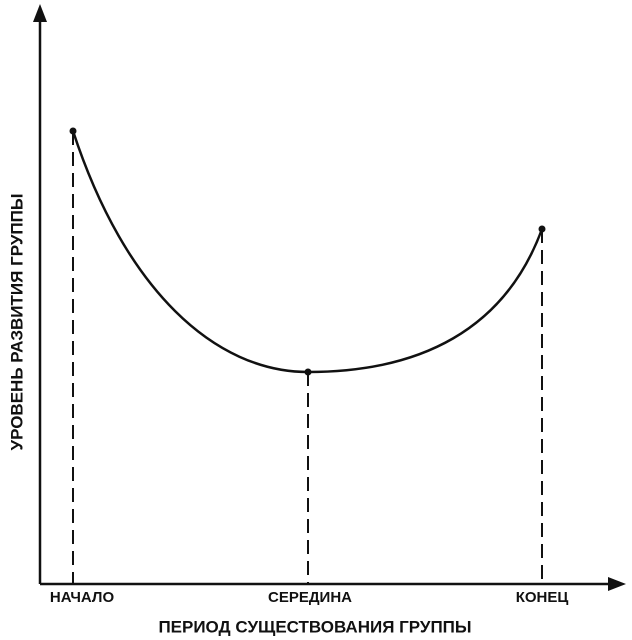 The image size is (632, 640). What do you see at coordinates (40, 13) in the screenshot?
I see `y-arrow` at bounding box center [40, 13].